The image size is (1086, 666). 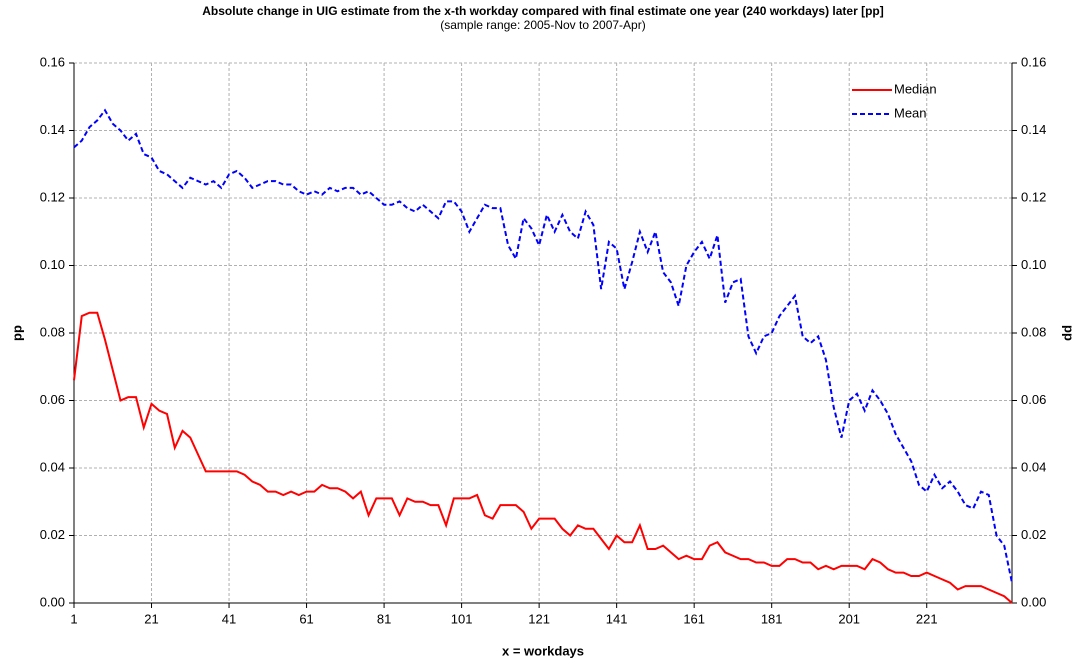 I want to click on y2-tick-label: 0.14, so click(x=1033, y=129).